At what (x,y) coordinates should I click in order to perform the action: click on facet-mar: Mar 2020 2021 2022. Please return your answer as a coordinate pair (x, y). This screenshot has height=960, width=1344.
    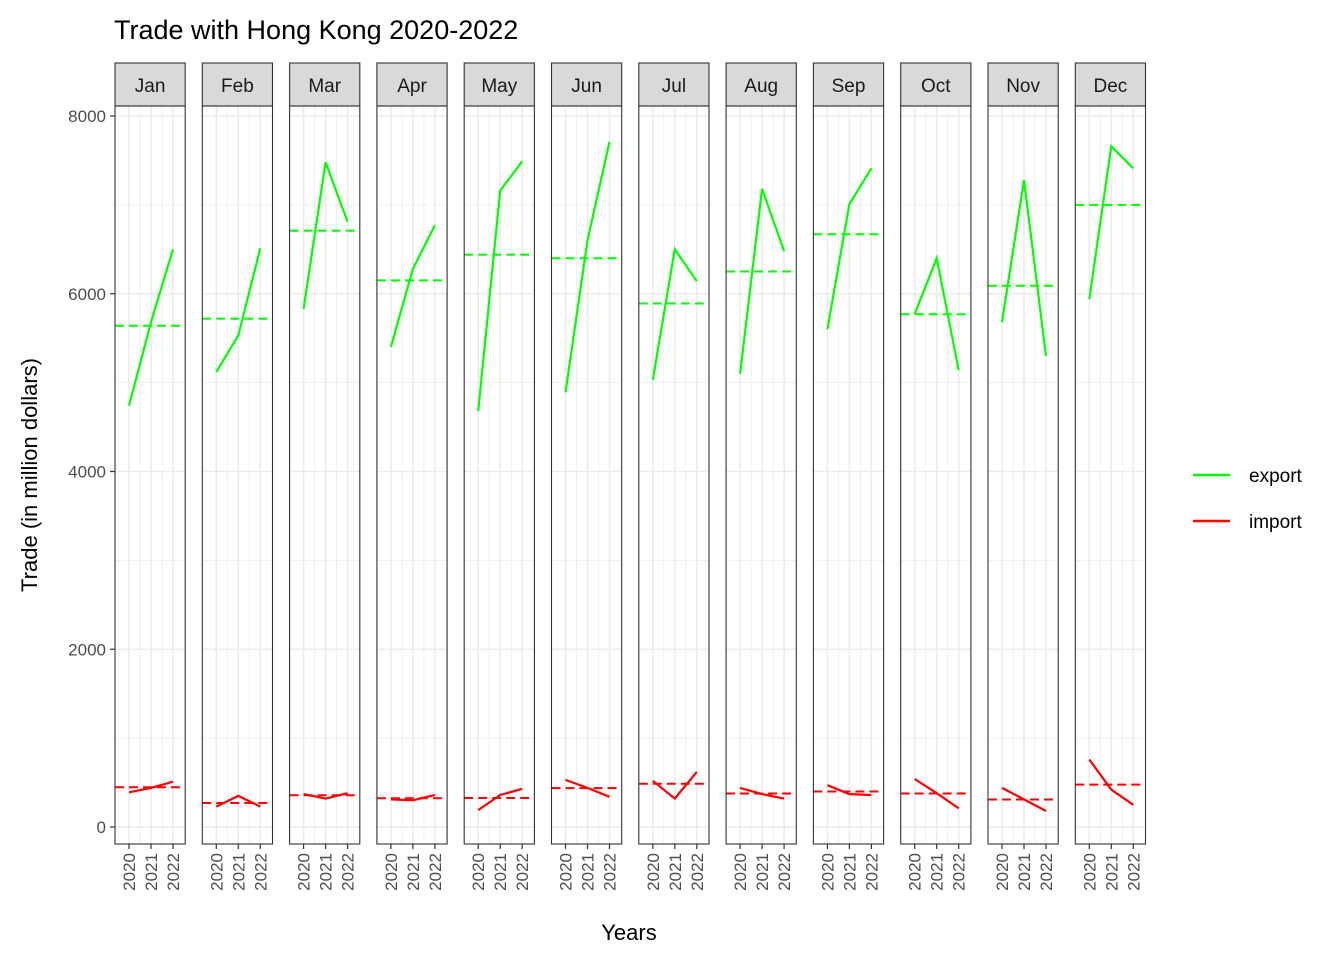
    Looking at the image, I should click on (325, 476).